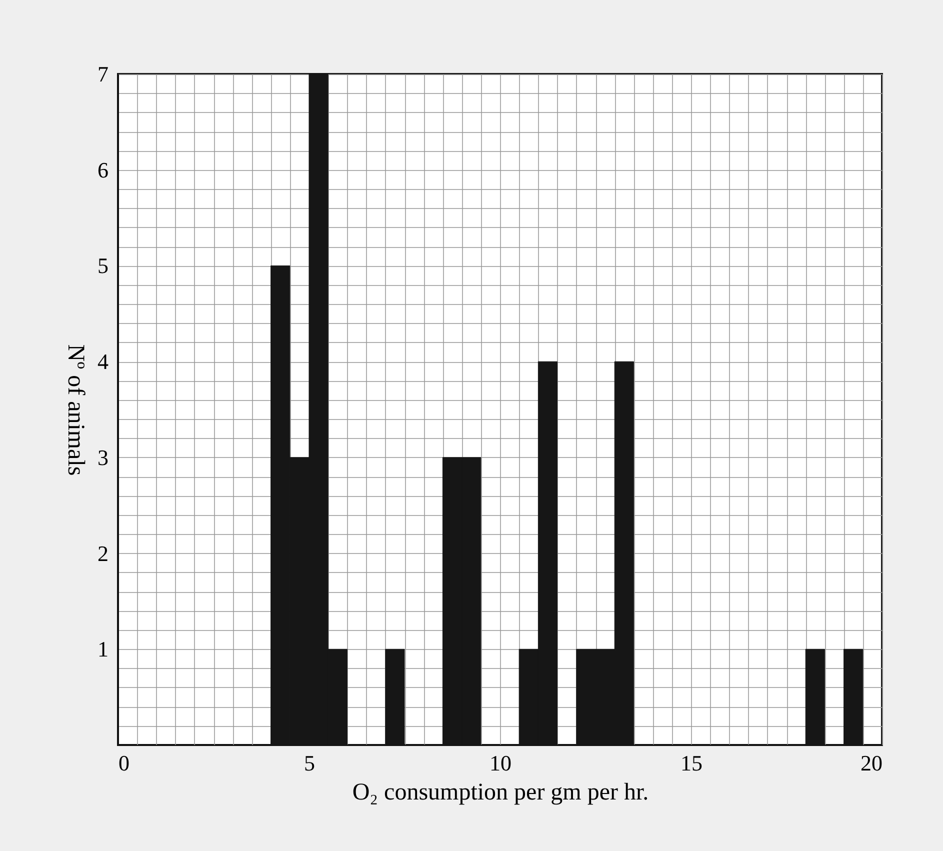 This screenshot has height=851, width=943. Describe the element at coordinates (103, 265) in the screenshot. I see `y-tick-label: 5` at that location.